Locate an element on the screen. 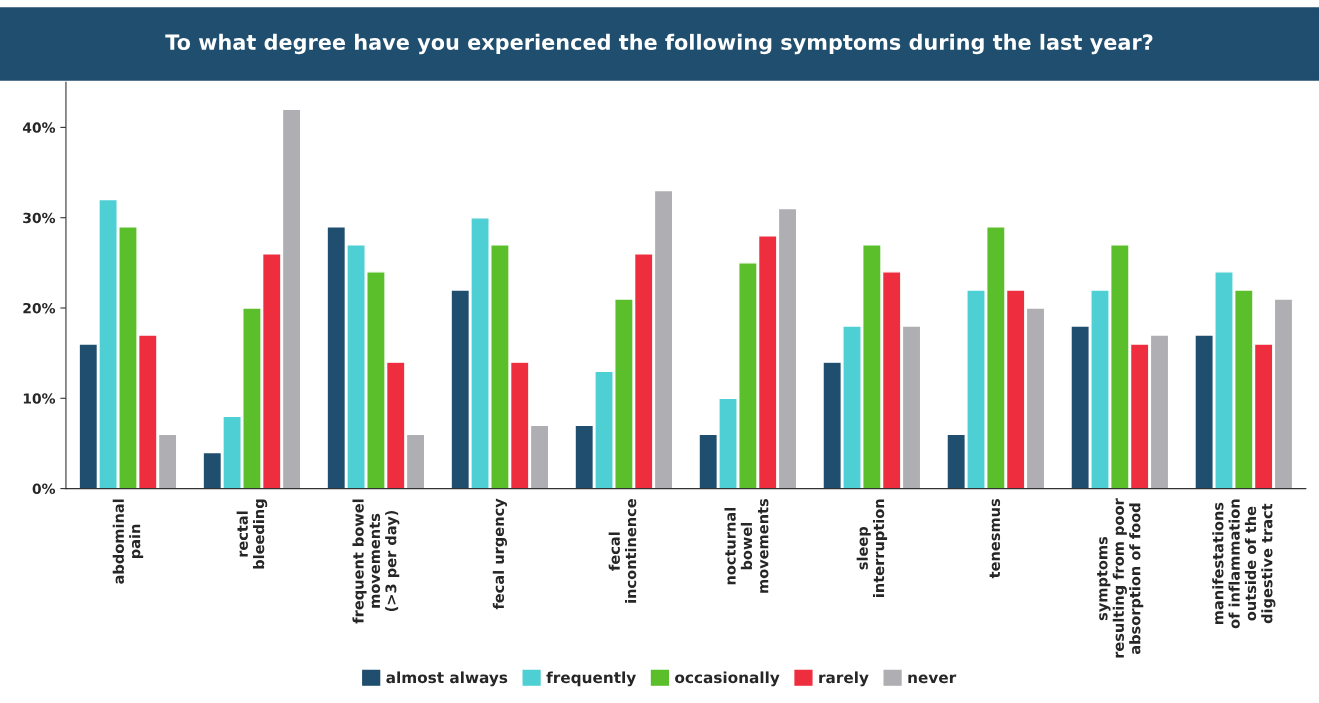  x-tick-label: nocturnal bowel movements is located at coordinates (746, 546).